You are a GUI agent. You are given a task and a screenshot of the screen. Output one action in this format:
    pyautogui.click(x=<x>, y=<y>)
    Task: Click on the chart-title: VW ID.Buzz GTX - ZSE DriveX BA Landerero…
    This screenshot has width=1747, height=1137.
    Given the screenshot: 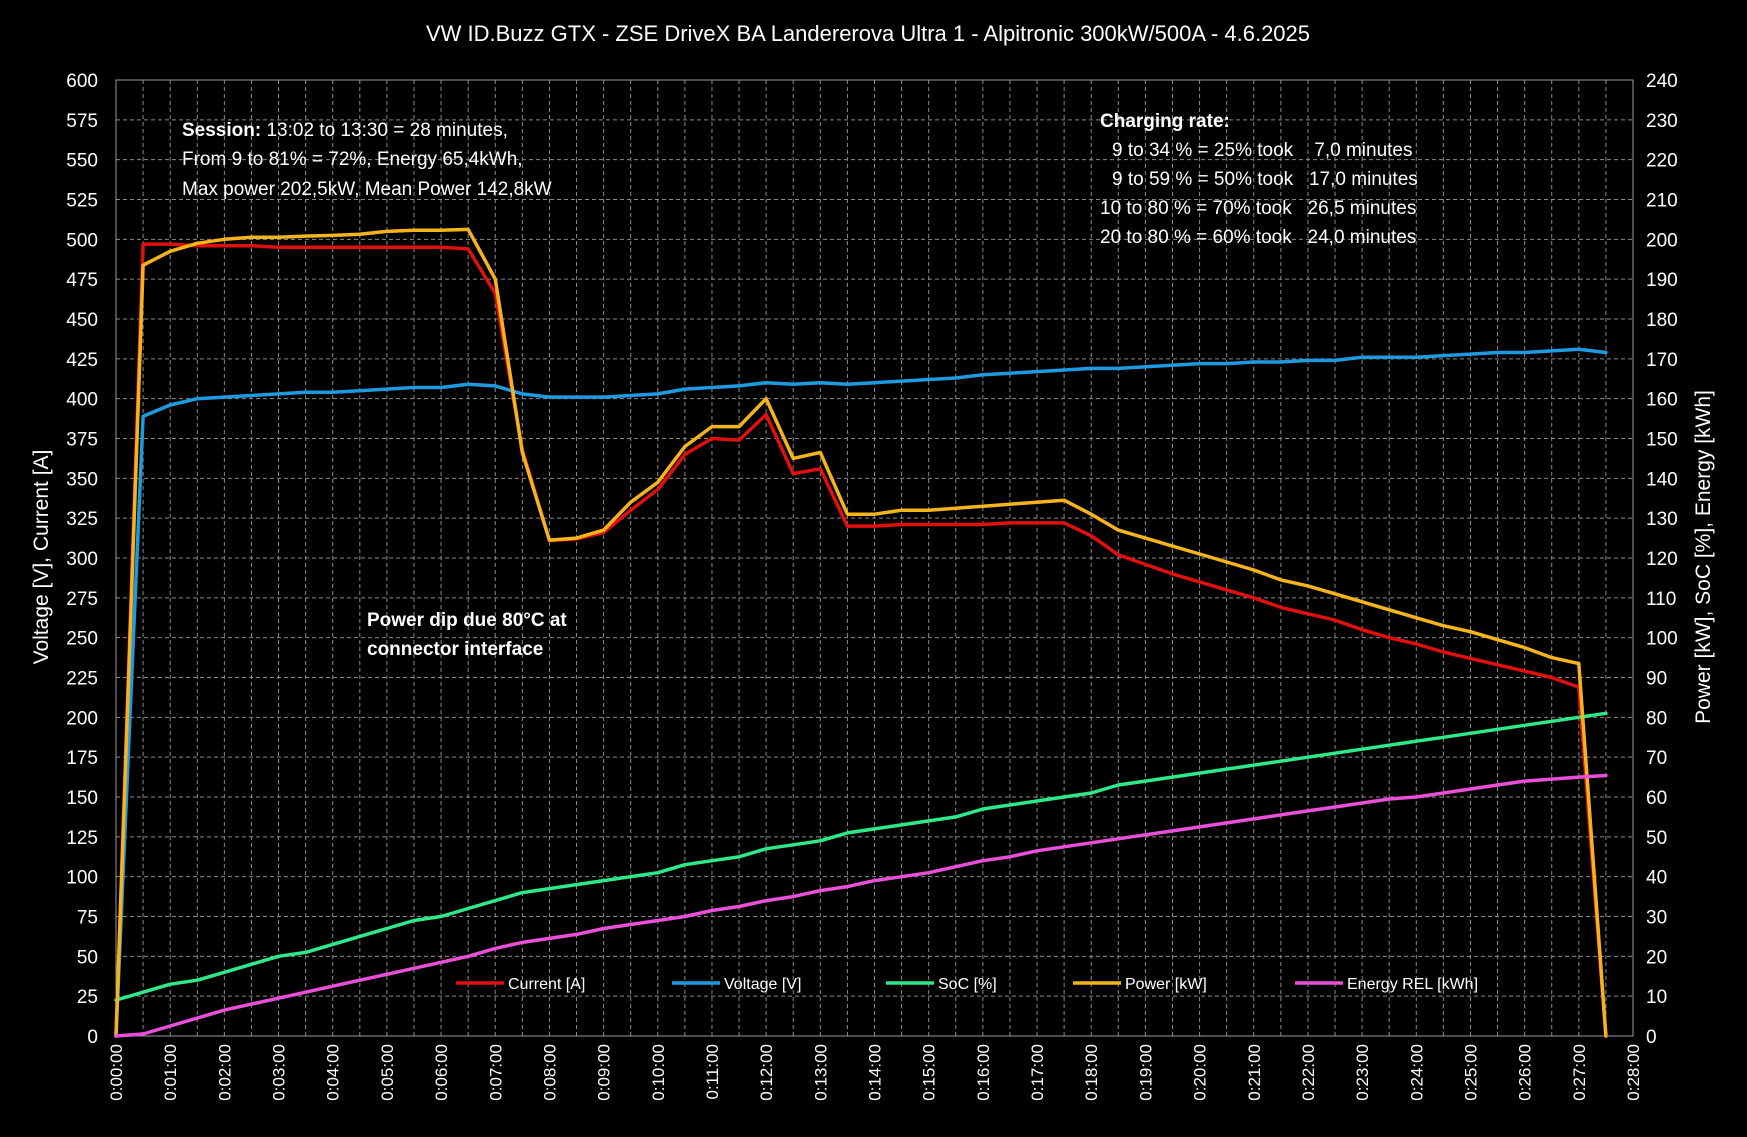 What is the action you would take?
    pyautogui.click(x=868, y=33)
    